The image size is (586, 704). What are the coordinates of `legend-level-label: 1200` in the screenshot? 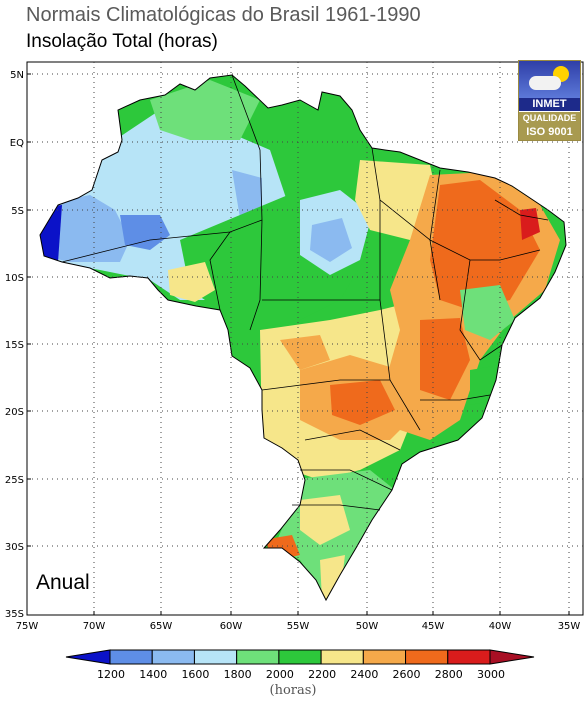 It's located at (111, 674).